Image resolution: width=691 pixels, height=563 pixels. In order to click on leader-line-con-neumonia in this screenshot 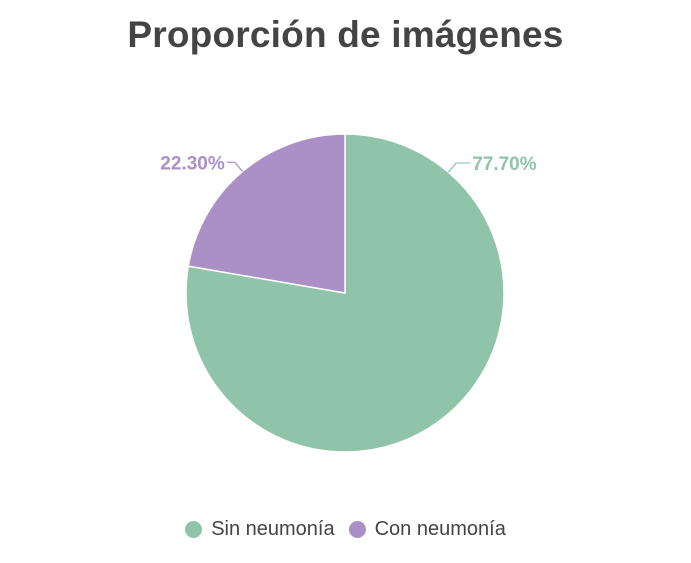, I will do `click(234, 166)`.